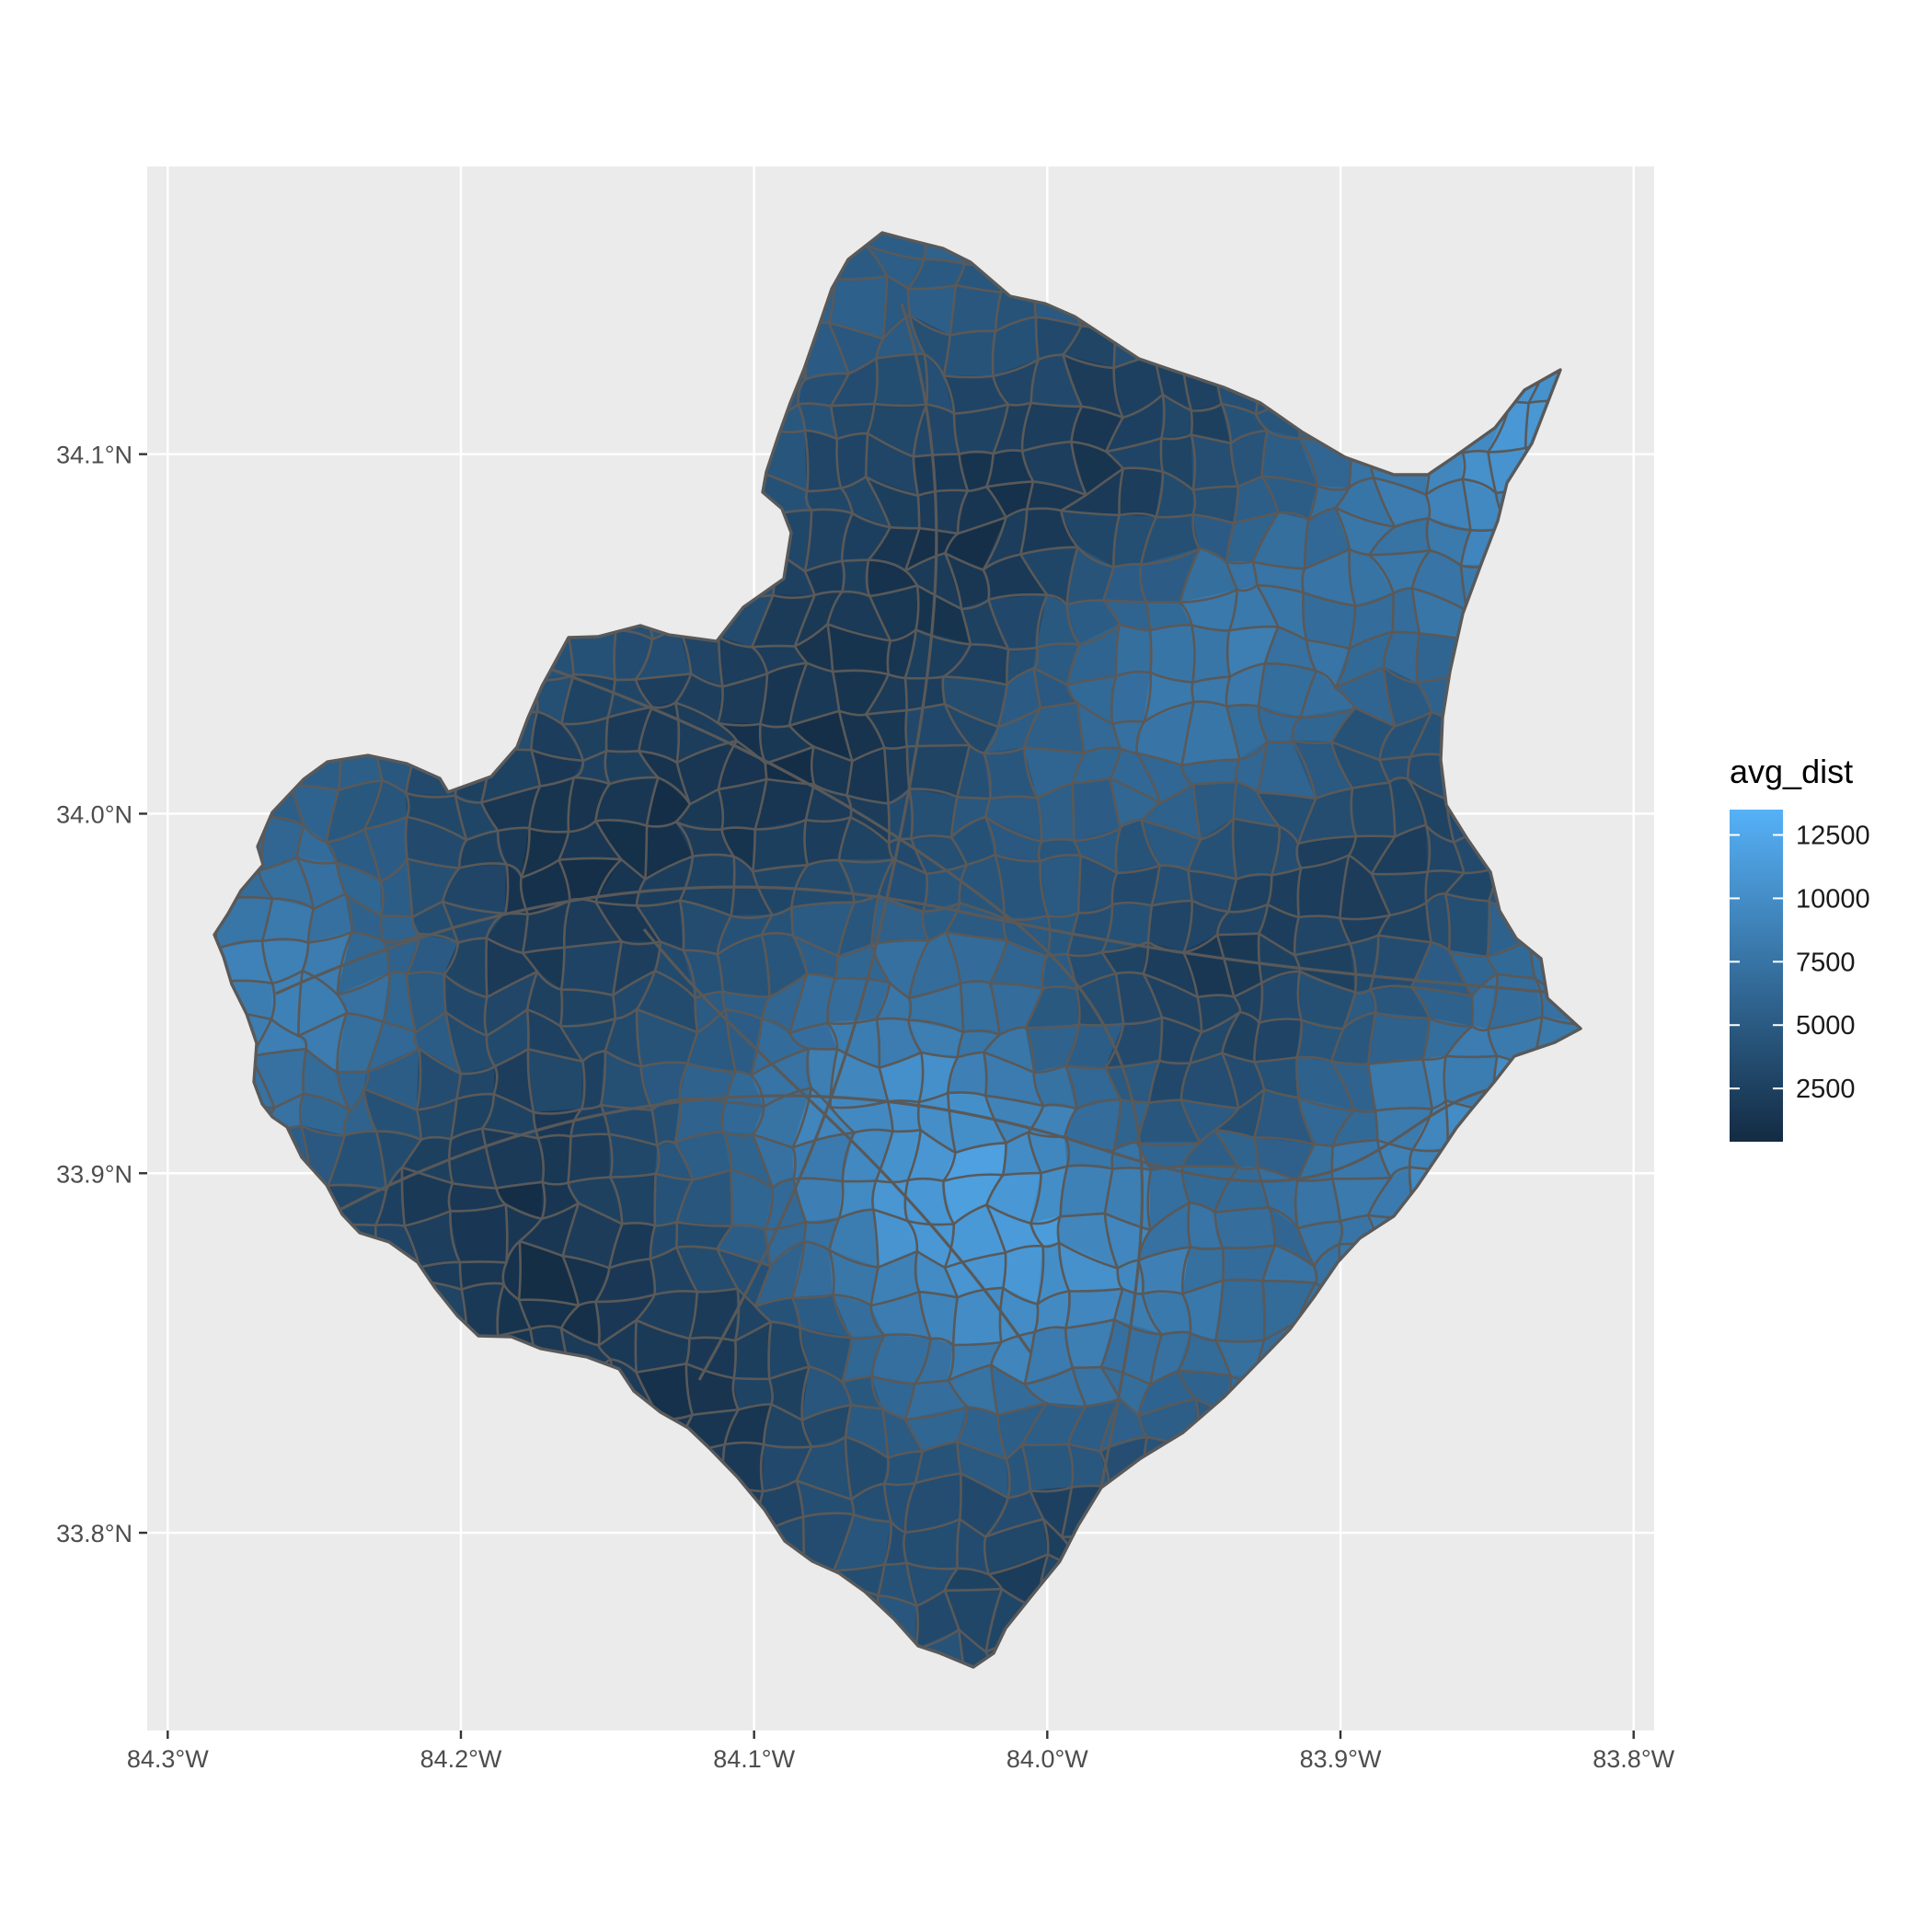 The height and width of the screenshot is (1932, 1932). What do you see at coordinates (1047, 1759) in the screenshot?
I see `x-tick-label: 84.0°W` at bounding box center [1047, 1759].